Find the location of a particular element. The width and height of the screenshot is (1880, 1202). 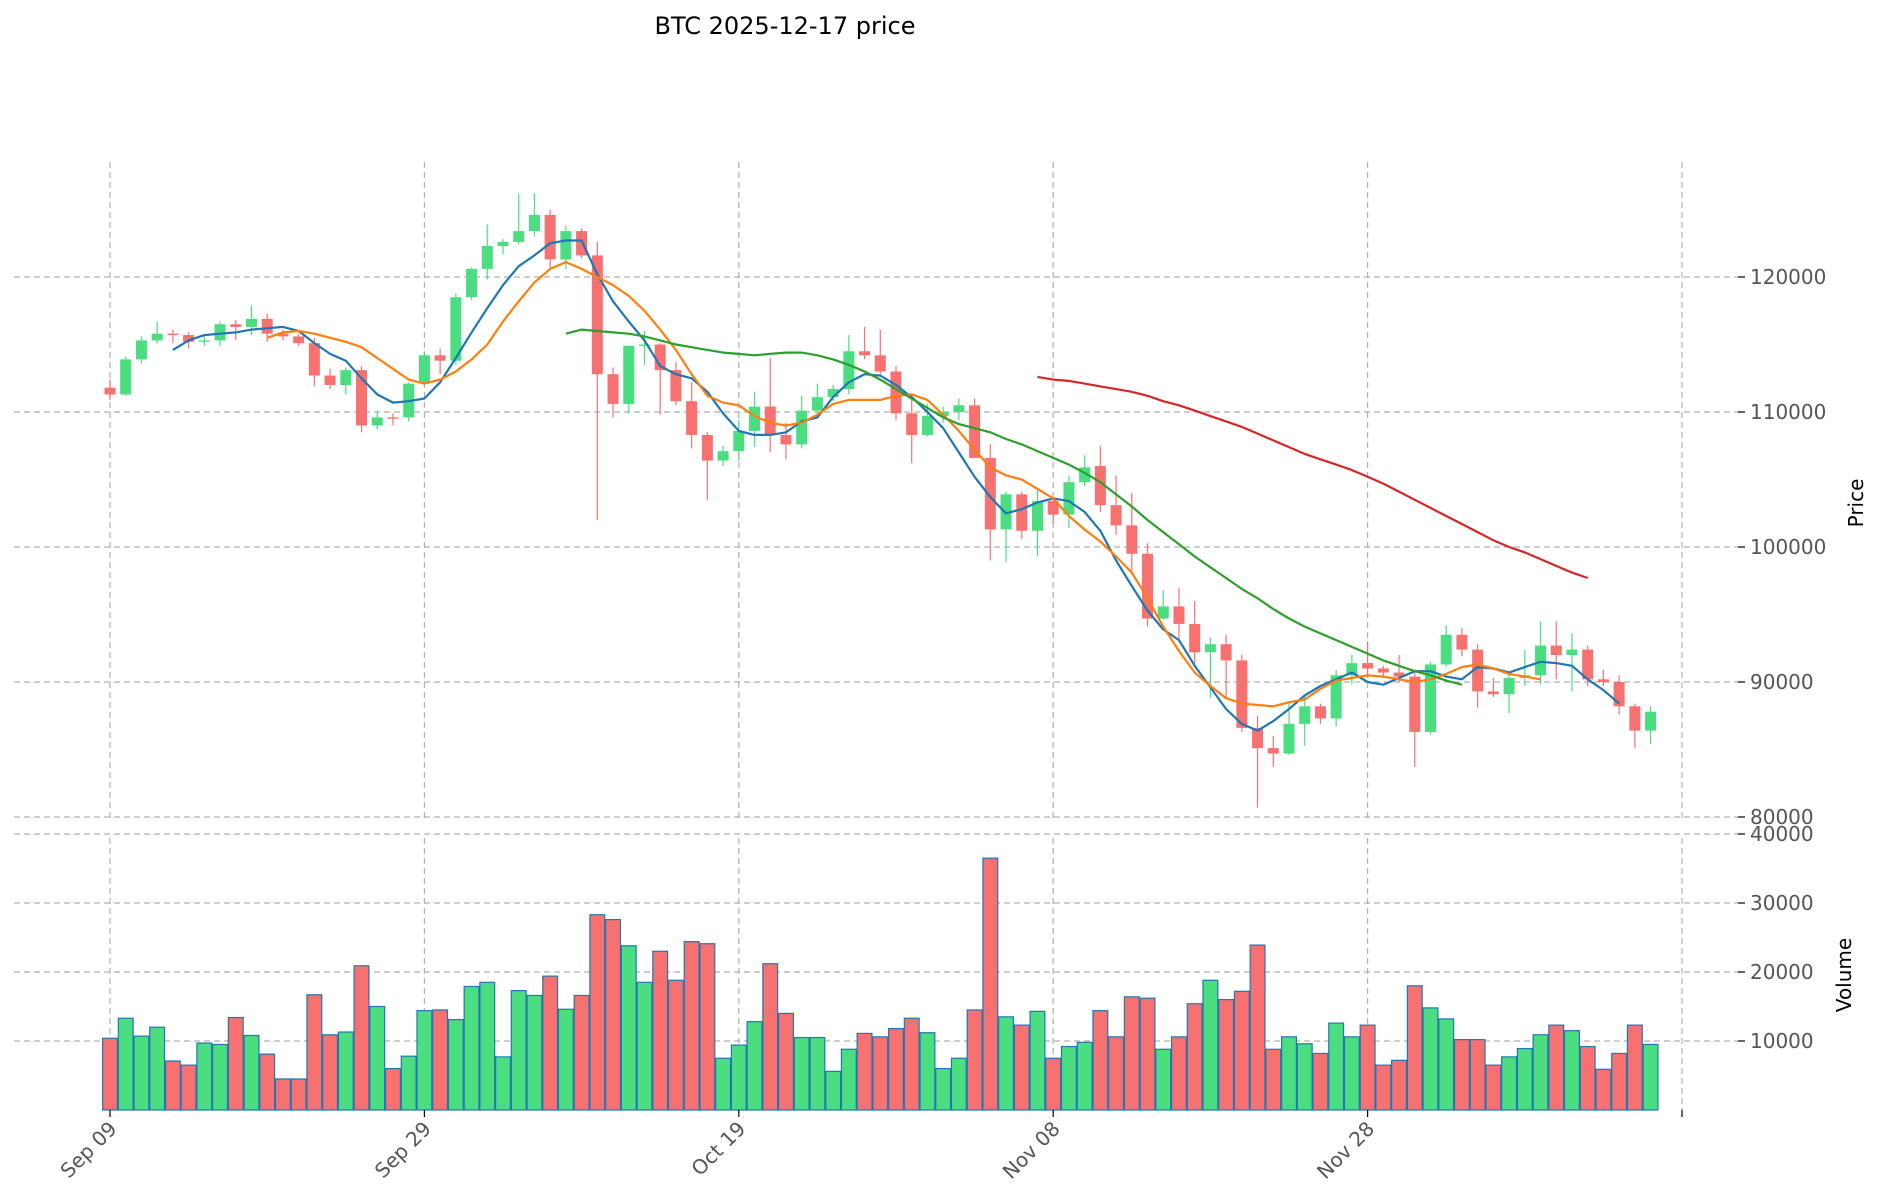

price-axis-label: Price is located at coordinates (1856, 503).